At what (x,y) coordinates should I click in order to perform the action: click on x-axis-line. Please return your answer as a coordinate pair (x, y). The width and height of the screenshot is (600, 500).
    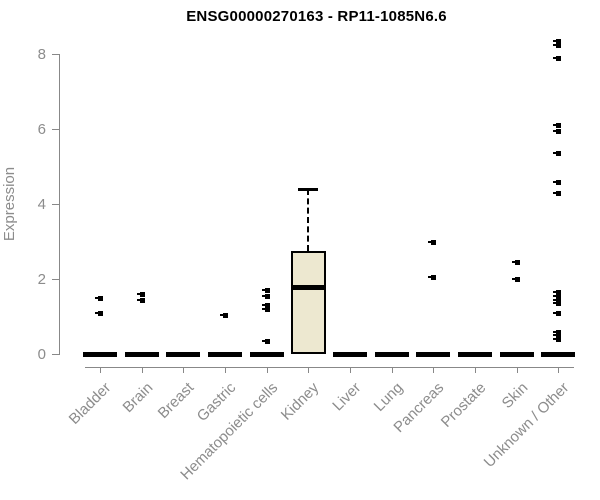
    Looking at the image, I should click on (329, 367).